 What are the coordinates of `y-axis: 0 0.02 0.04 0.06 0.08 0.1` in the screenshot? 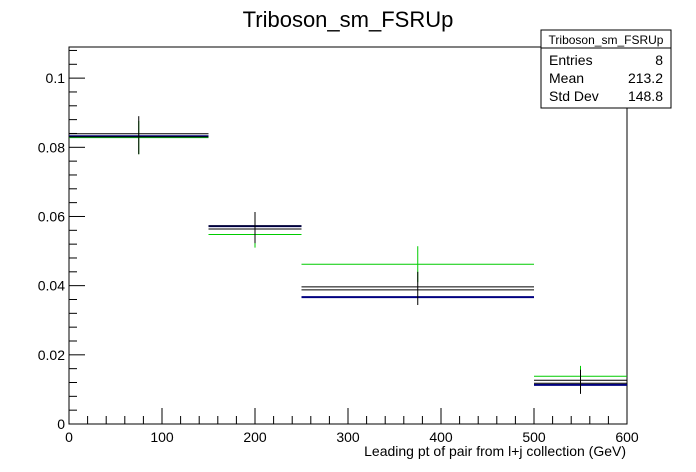 It's located at (61, 240).